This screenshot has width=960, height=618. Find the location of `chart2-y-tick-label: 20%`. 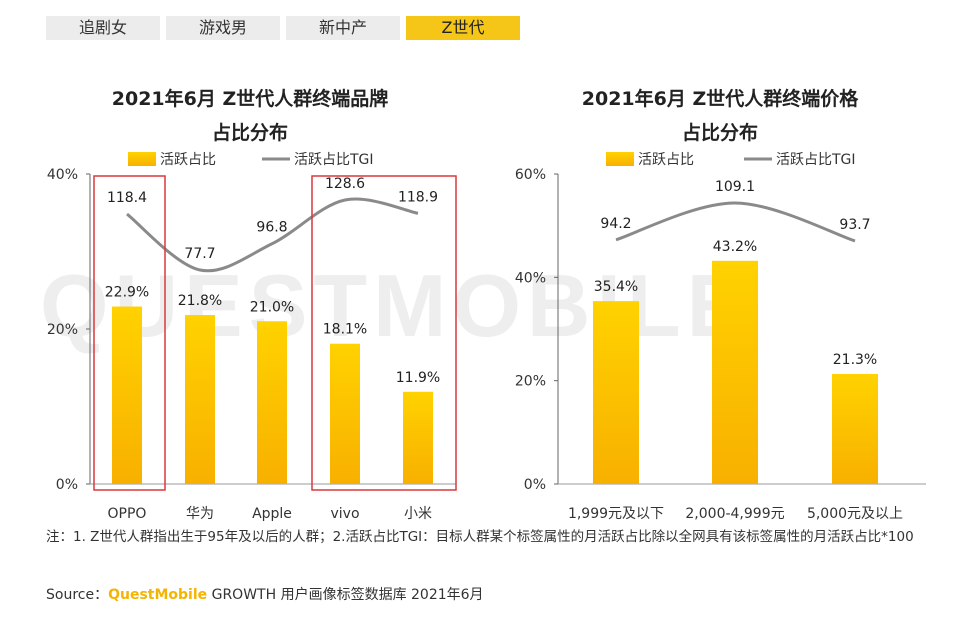

chart2-y-tick-label: 20% is located at coordinates (530, 382).